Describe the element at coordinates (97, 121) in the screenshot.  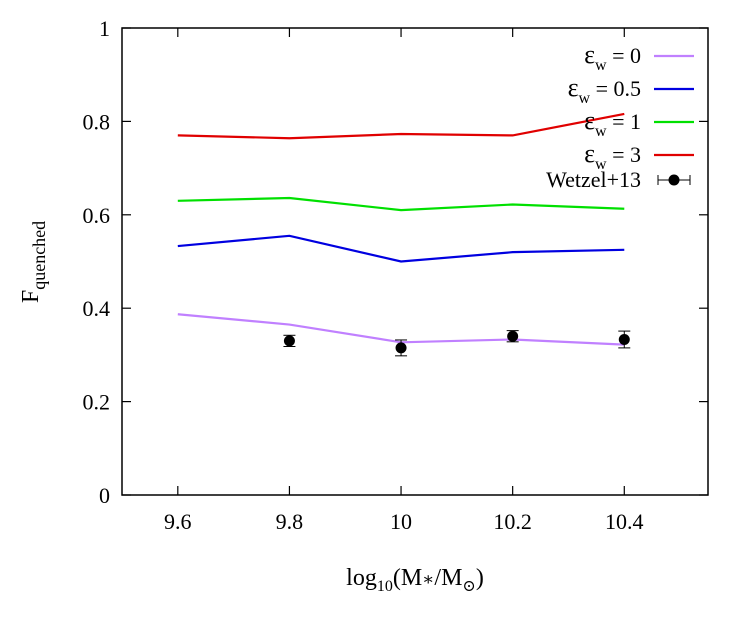
I see `y-tick-label: 0.8` at that location.